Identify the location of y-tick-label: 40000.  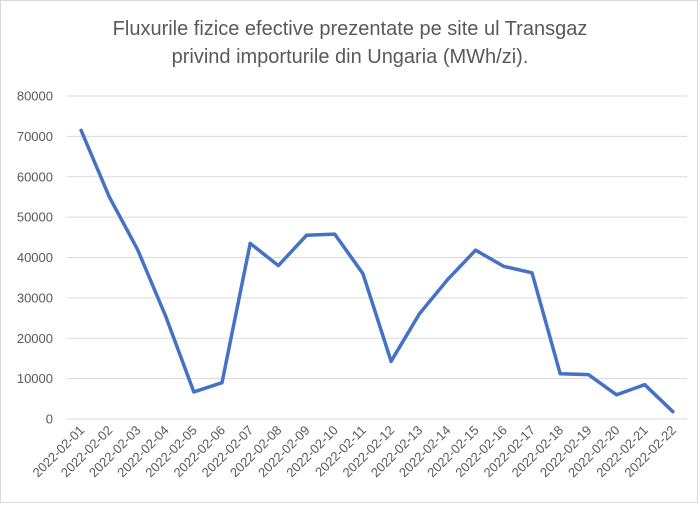
(35, 257).